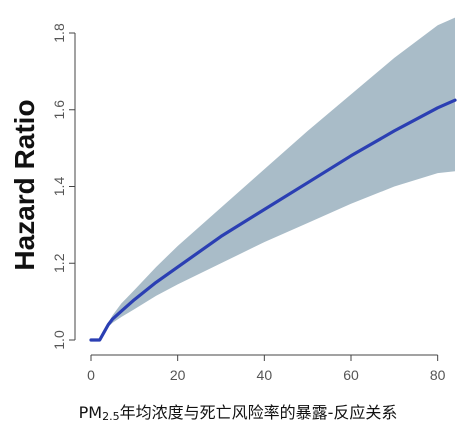 The image size is (476, 434). What do you see at coordinates (24, 184) in the screenshot?
I see `y-axis-label: Hazard Ratio` at bounding box center [24, 184].